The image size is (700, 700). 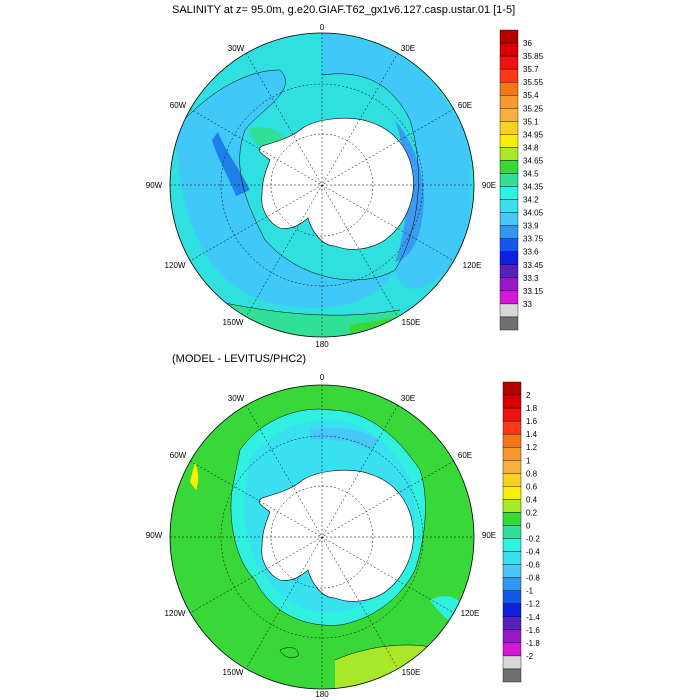 What do you see at coordinates (531, 147) in the screenshot?
I see `colorbar-label: 34.8` at bounding box center [531, 147].